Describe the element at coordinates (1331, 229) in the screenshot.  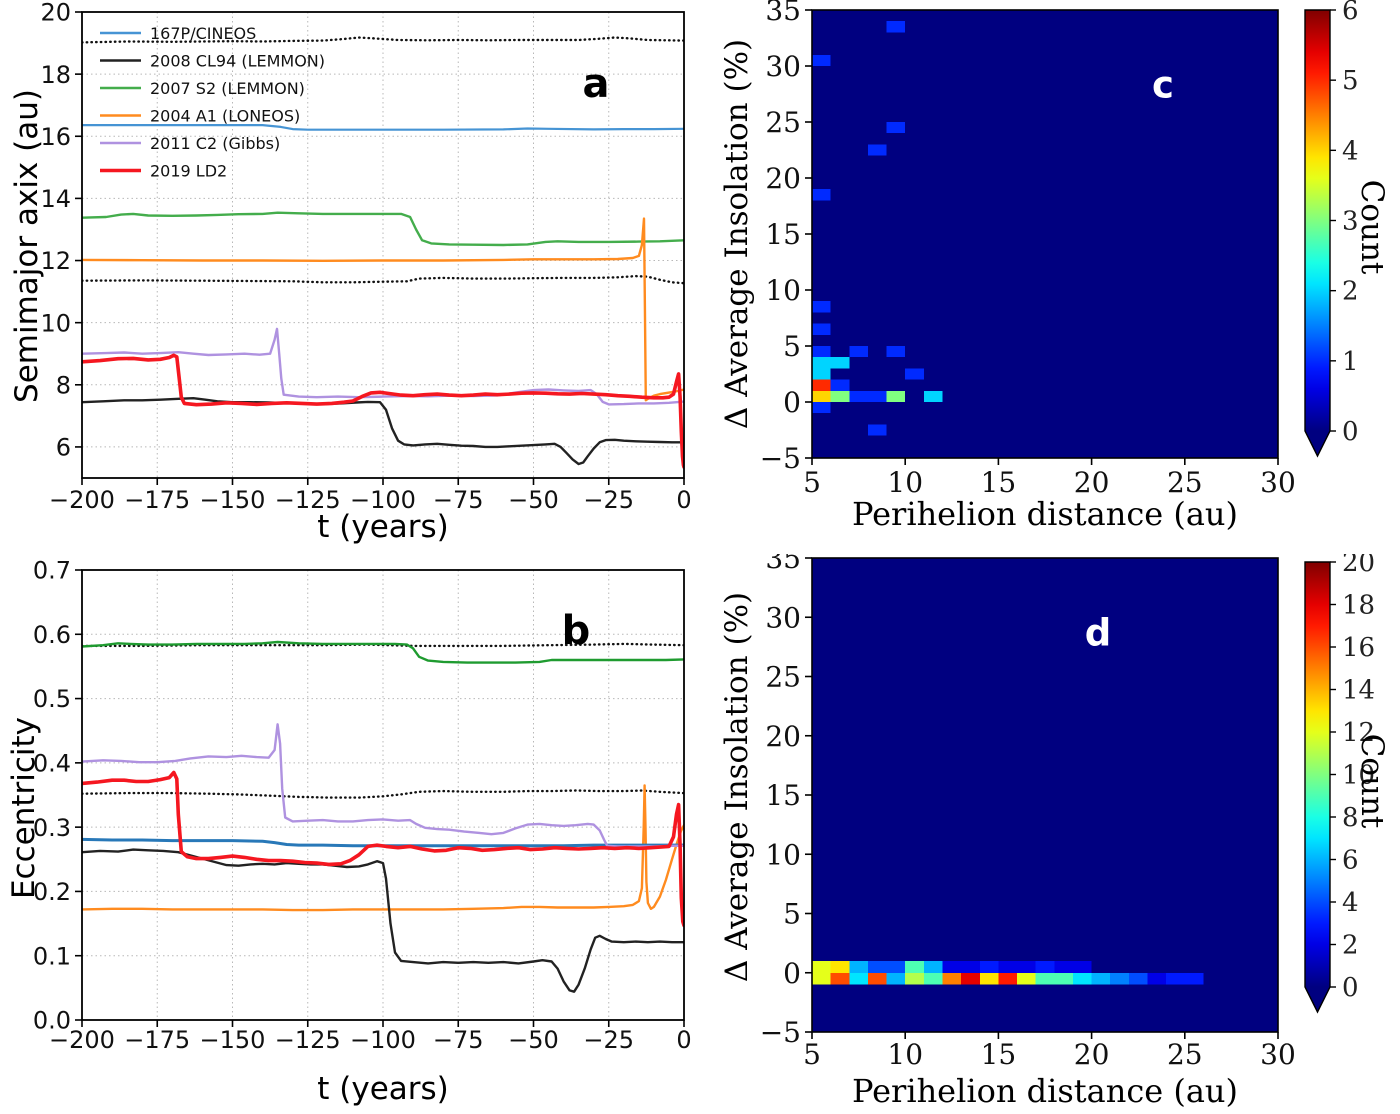
I see `colorbar: 0 1 2 3 4 5 6` at that location.